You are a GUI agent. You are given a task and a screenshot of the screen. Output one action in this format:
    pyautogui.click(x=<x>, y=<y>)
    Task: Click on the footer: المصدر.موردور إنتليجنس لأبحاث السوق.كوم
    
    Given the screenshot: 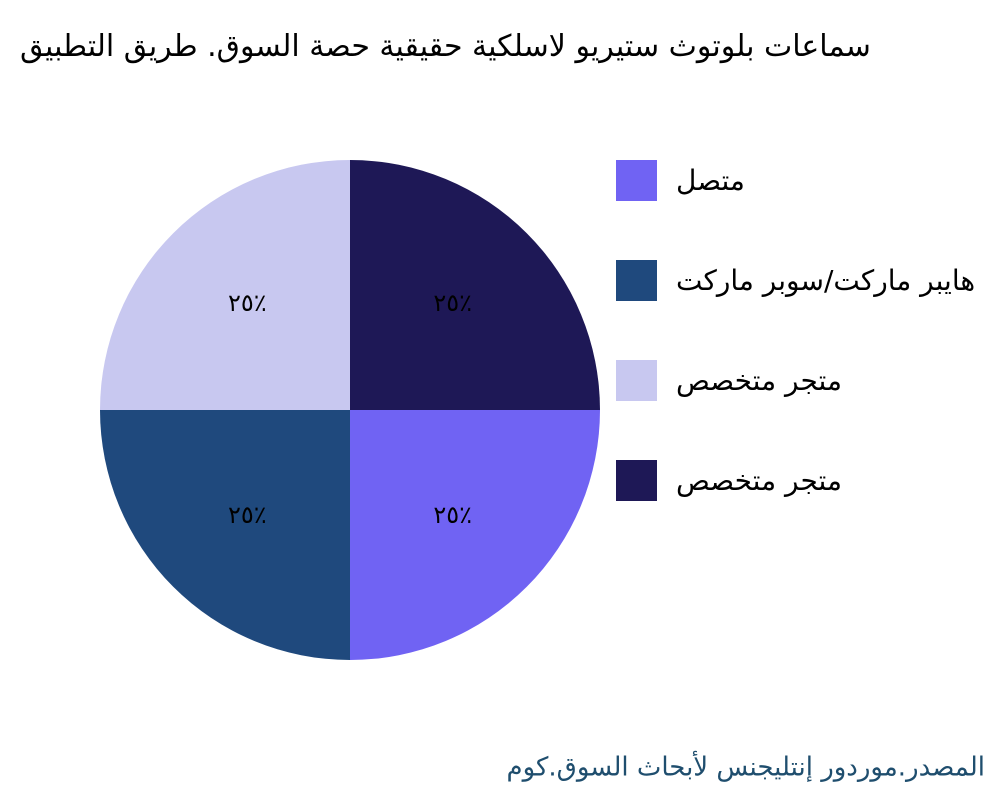 What is the action you would take?
    pyautogui.click(x=746, y=766)
    